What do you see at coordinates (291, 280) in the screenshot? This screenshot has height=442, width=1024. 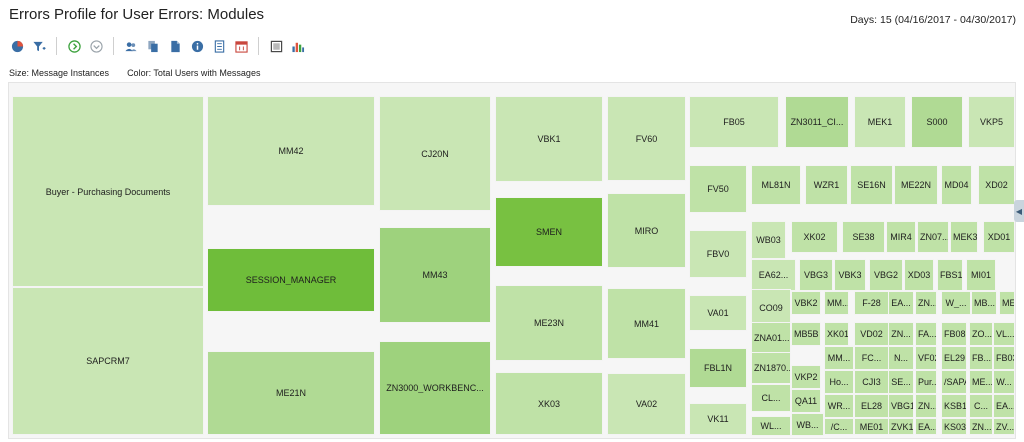 I see `treemap-tile: SESSION_MANAGER` at bounding box center [291, 280].